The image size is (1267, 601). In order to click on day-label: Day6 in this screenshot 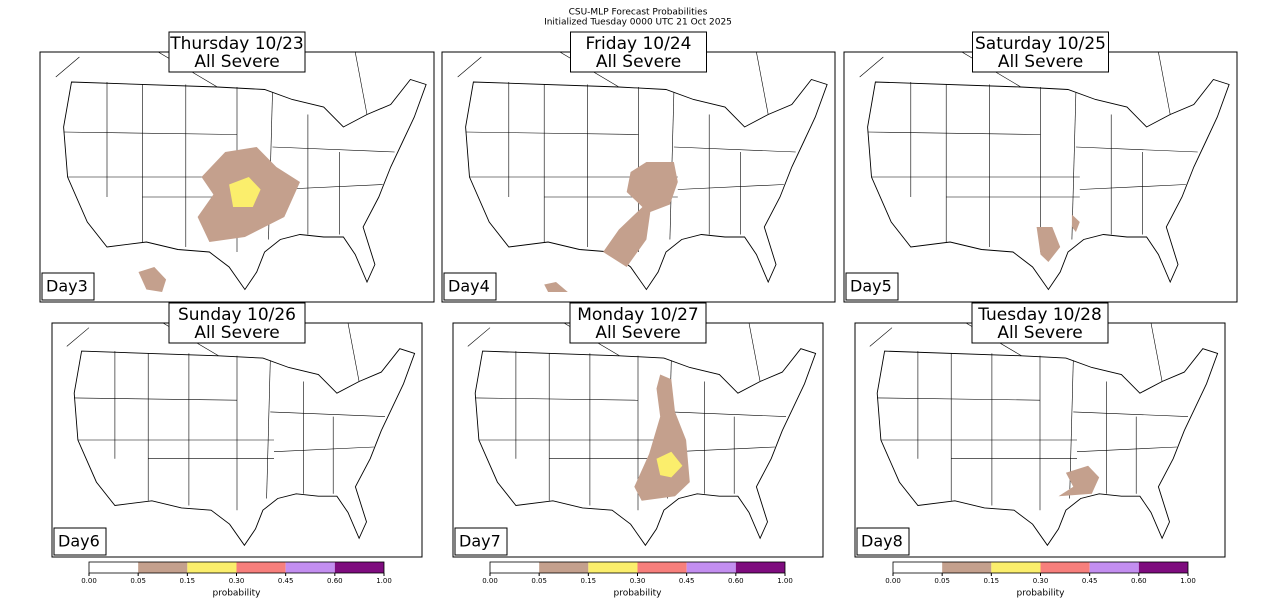, I will do `click(79, 541)`.